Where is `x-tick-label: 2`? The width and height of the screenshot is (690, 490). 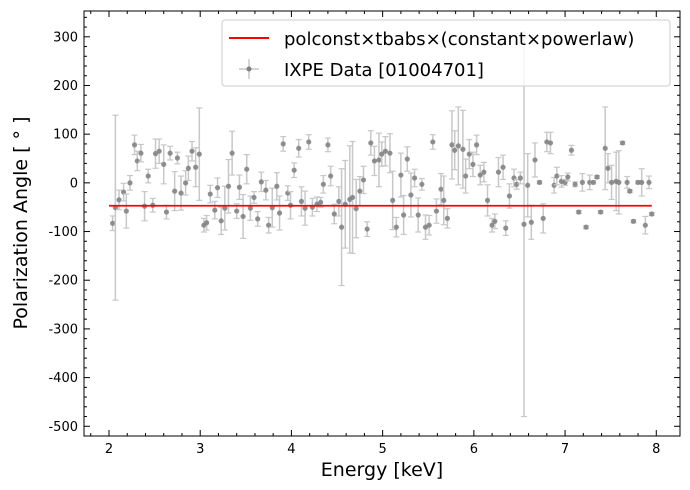 x-tick-label: 2 is located at coordinates (109, 449).